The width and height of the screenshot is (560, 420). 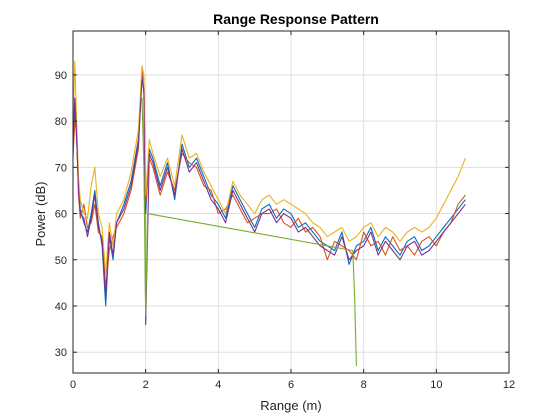 What do you see at coordinates (61, 307) in the screenshot?
I see `y-tick-label: 40` at bounding box center [61, 307].